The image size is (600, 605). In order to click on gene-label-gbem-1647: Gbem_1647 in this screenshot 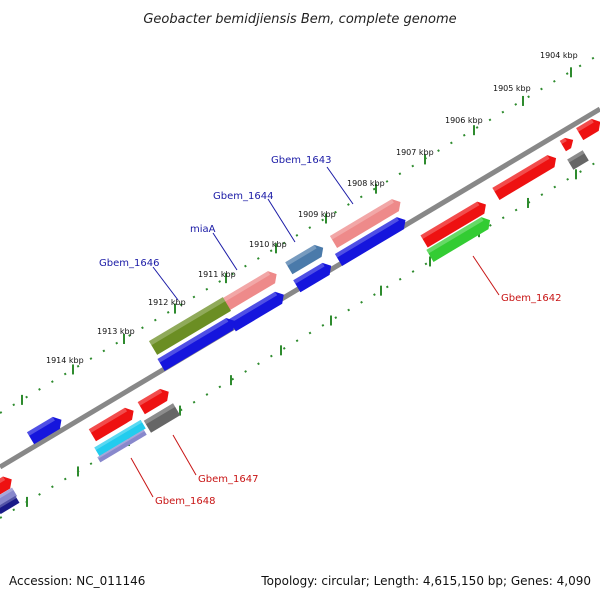, I will do `click(228, 479)`.